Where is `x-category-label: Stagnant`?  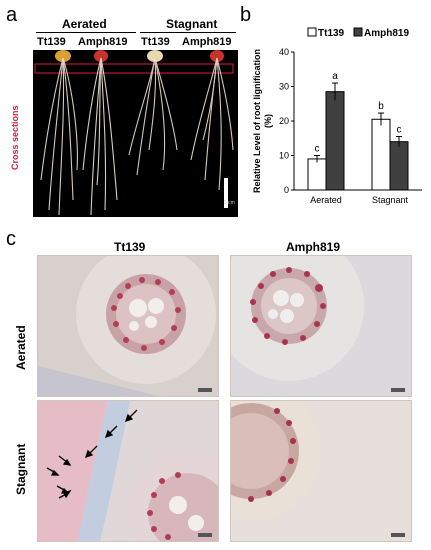
x-category-label: Stagnant is located at coordinates (390, 200).